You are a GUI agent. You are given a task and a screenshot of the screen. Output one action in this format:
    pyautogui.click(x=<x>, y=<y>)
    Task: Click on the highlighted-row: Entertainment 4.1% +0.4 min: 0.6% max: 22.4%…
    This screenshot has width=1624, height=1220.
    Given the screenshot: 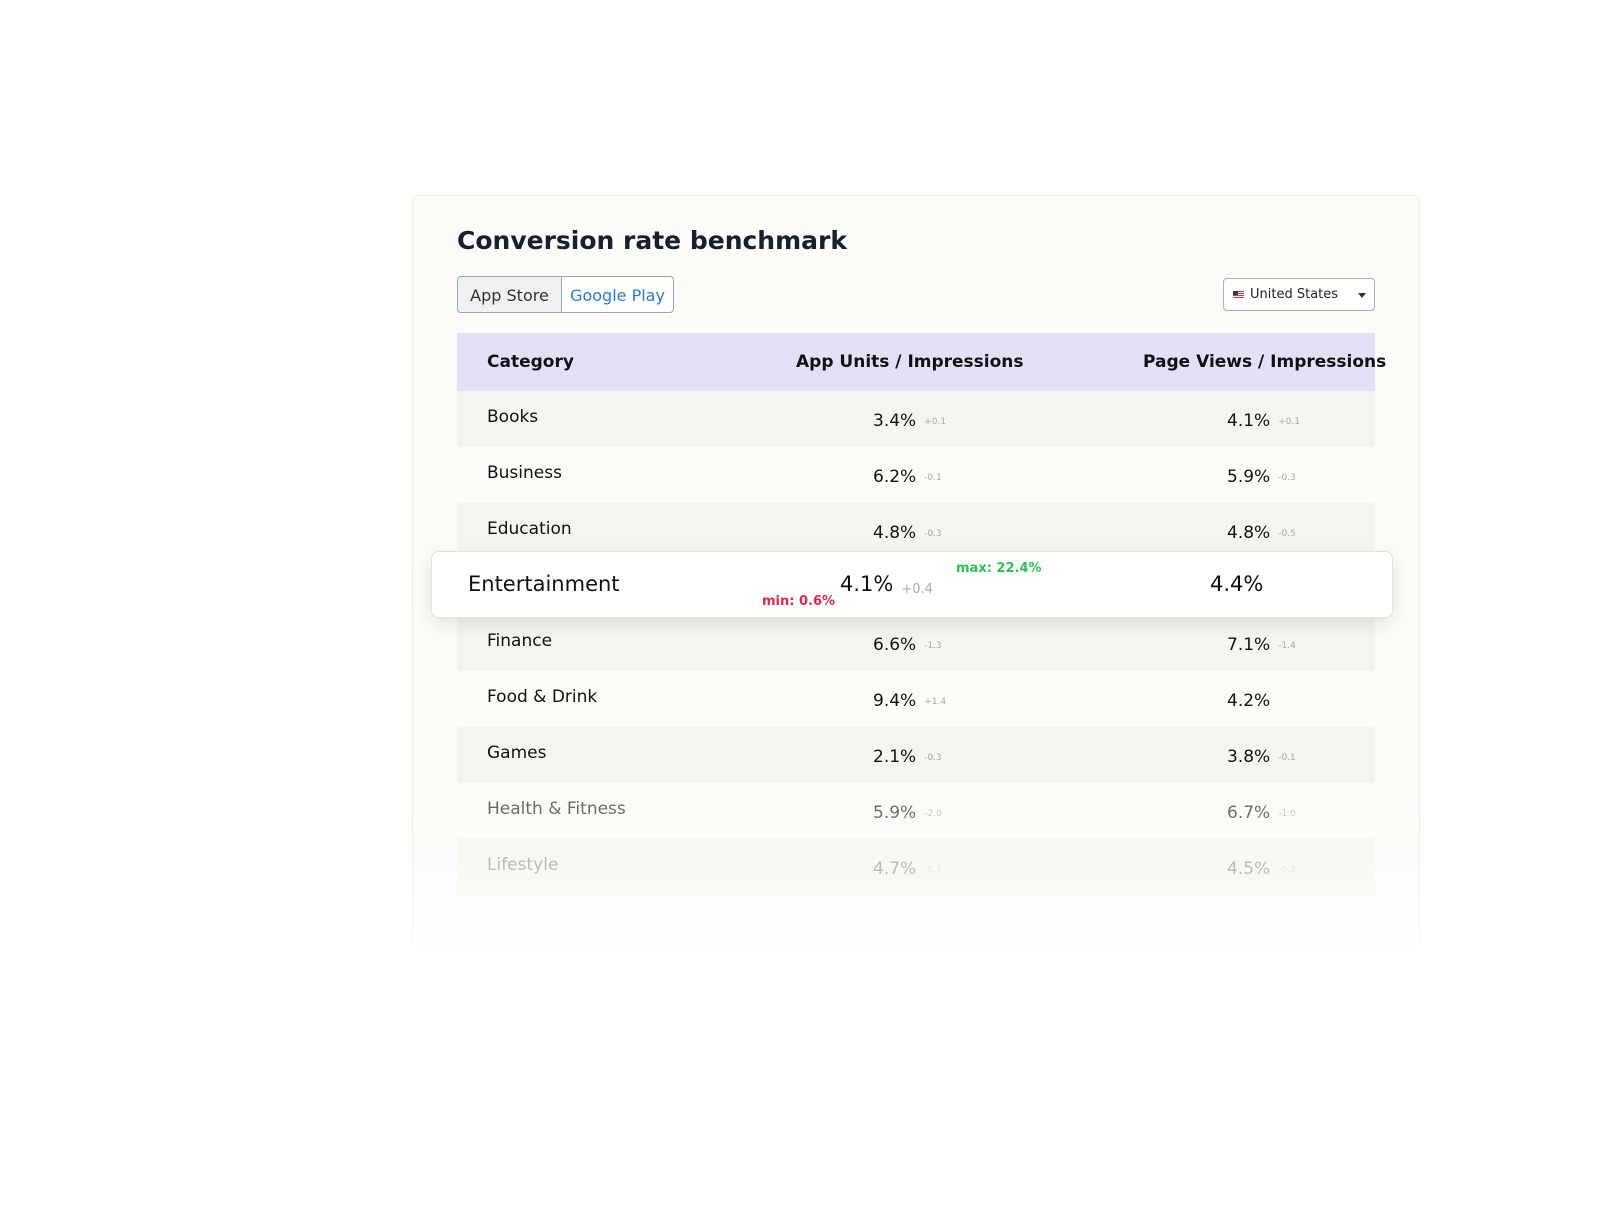 What is the action you would take?
    pyautogui.click(x=912, y=584)
    